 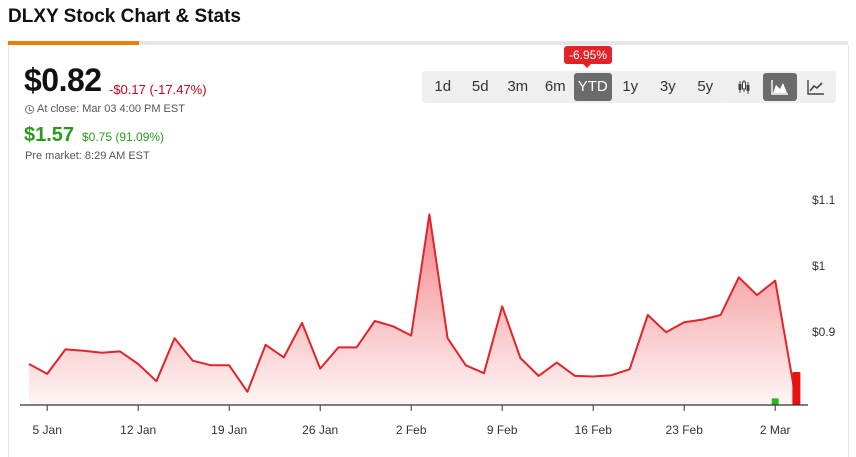 What do you see at coordinates (73, 43) in the screenshot?
I see `active-tab-indicator` at bounding box center [73, 43].